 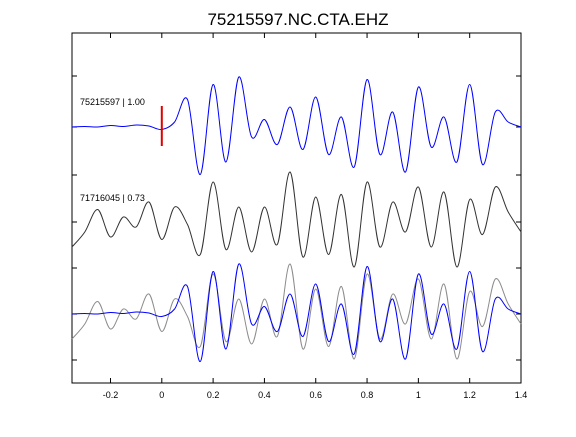 I want to click on trace-labels: 75215597 | 1.00 71716045 | 0.73, so click(x=112, y=150).